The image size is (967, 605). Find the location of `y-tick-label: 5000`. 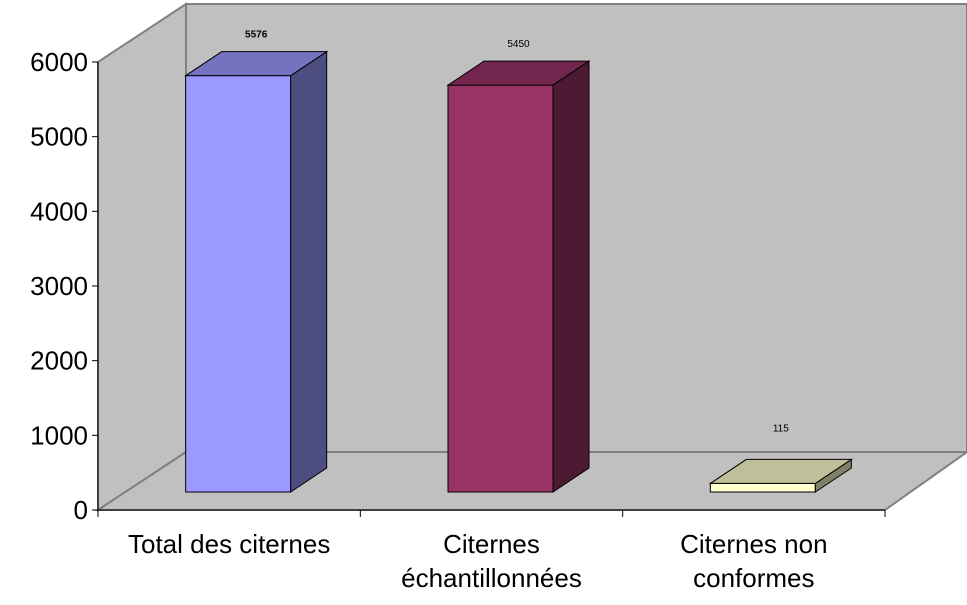

y-tick-label: 5000 is located at coordinates (59, 137).